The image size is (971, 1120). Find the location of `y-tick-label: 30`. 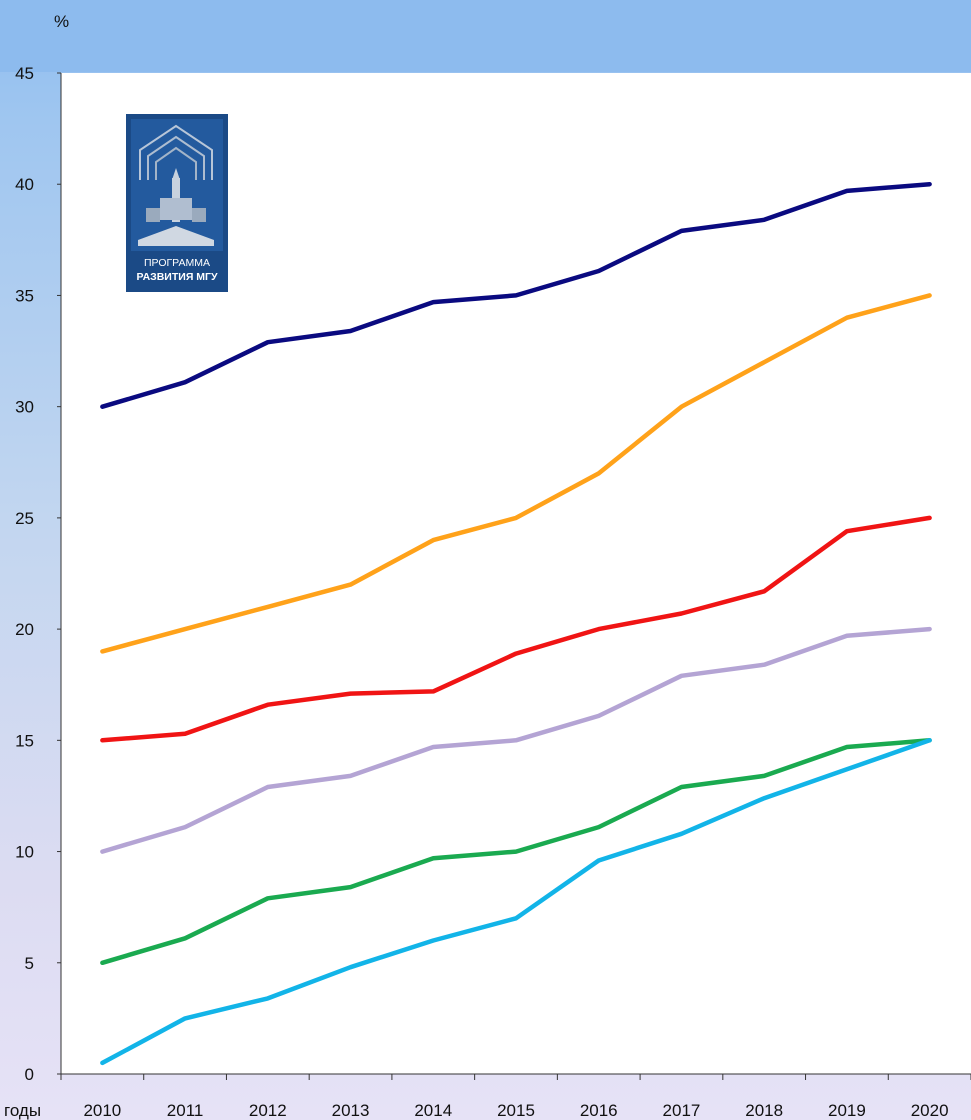

y-tick-label: 30 is located at coordinates (24, 407).